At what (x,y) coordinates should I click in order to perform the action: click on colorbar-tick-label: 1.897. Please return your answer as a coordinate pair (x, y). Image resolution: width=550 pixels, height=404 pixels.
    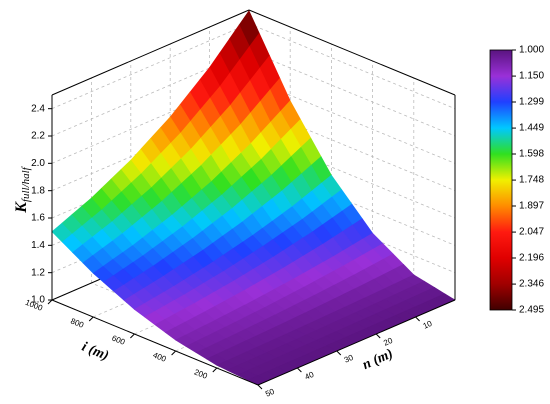
    Looking at the image, I should click on (531, 206).